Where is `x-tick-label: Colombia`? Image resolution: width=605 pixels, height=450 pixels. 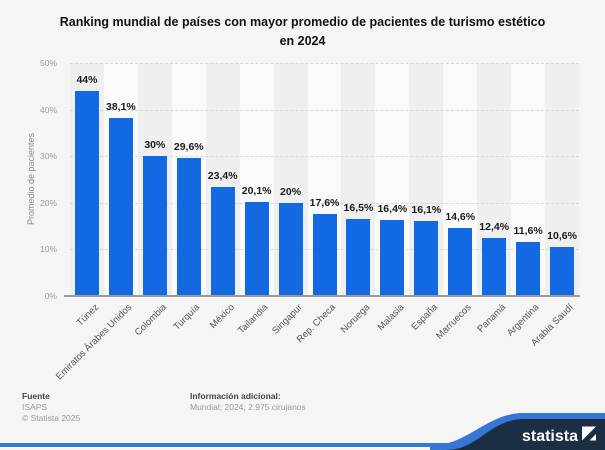 x-tick-label: Colombia is located at coordinates (150, 320).